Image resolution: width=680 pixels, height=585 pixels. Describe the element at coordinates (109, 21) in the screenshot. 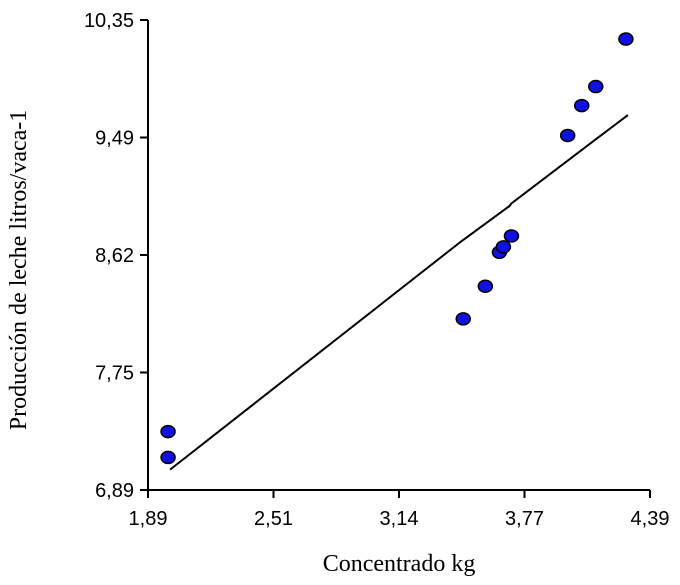

I see `y-tick-label: 10,35` at that location.